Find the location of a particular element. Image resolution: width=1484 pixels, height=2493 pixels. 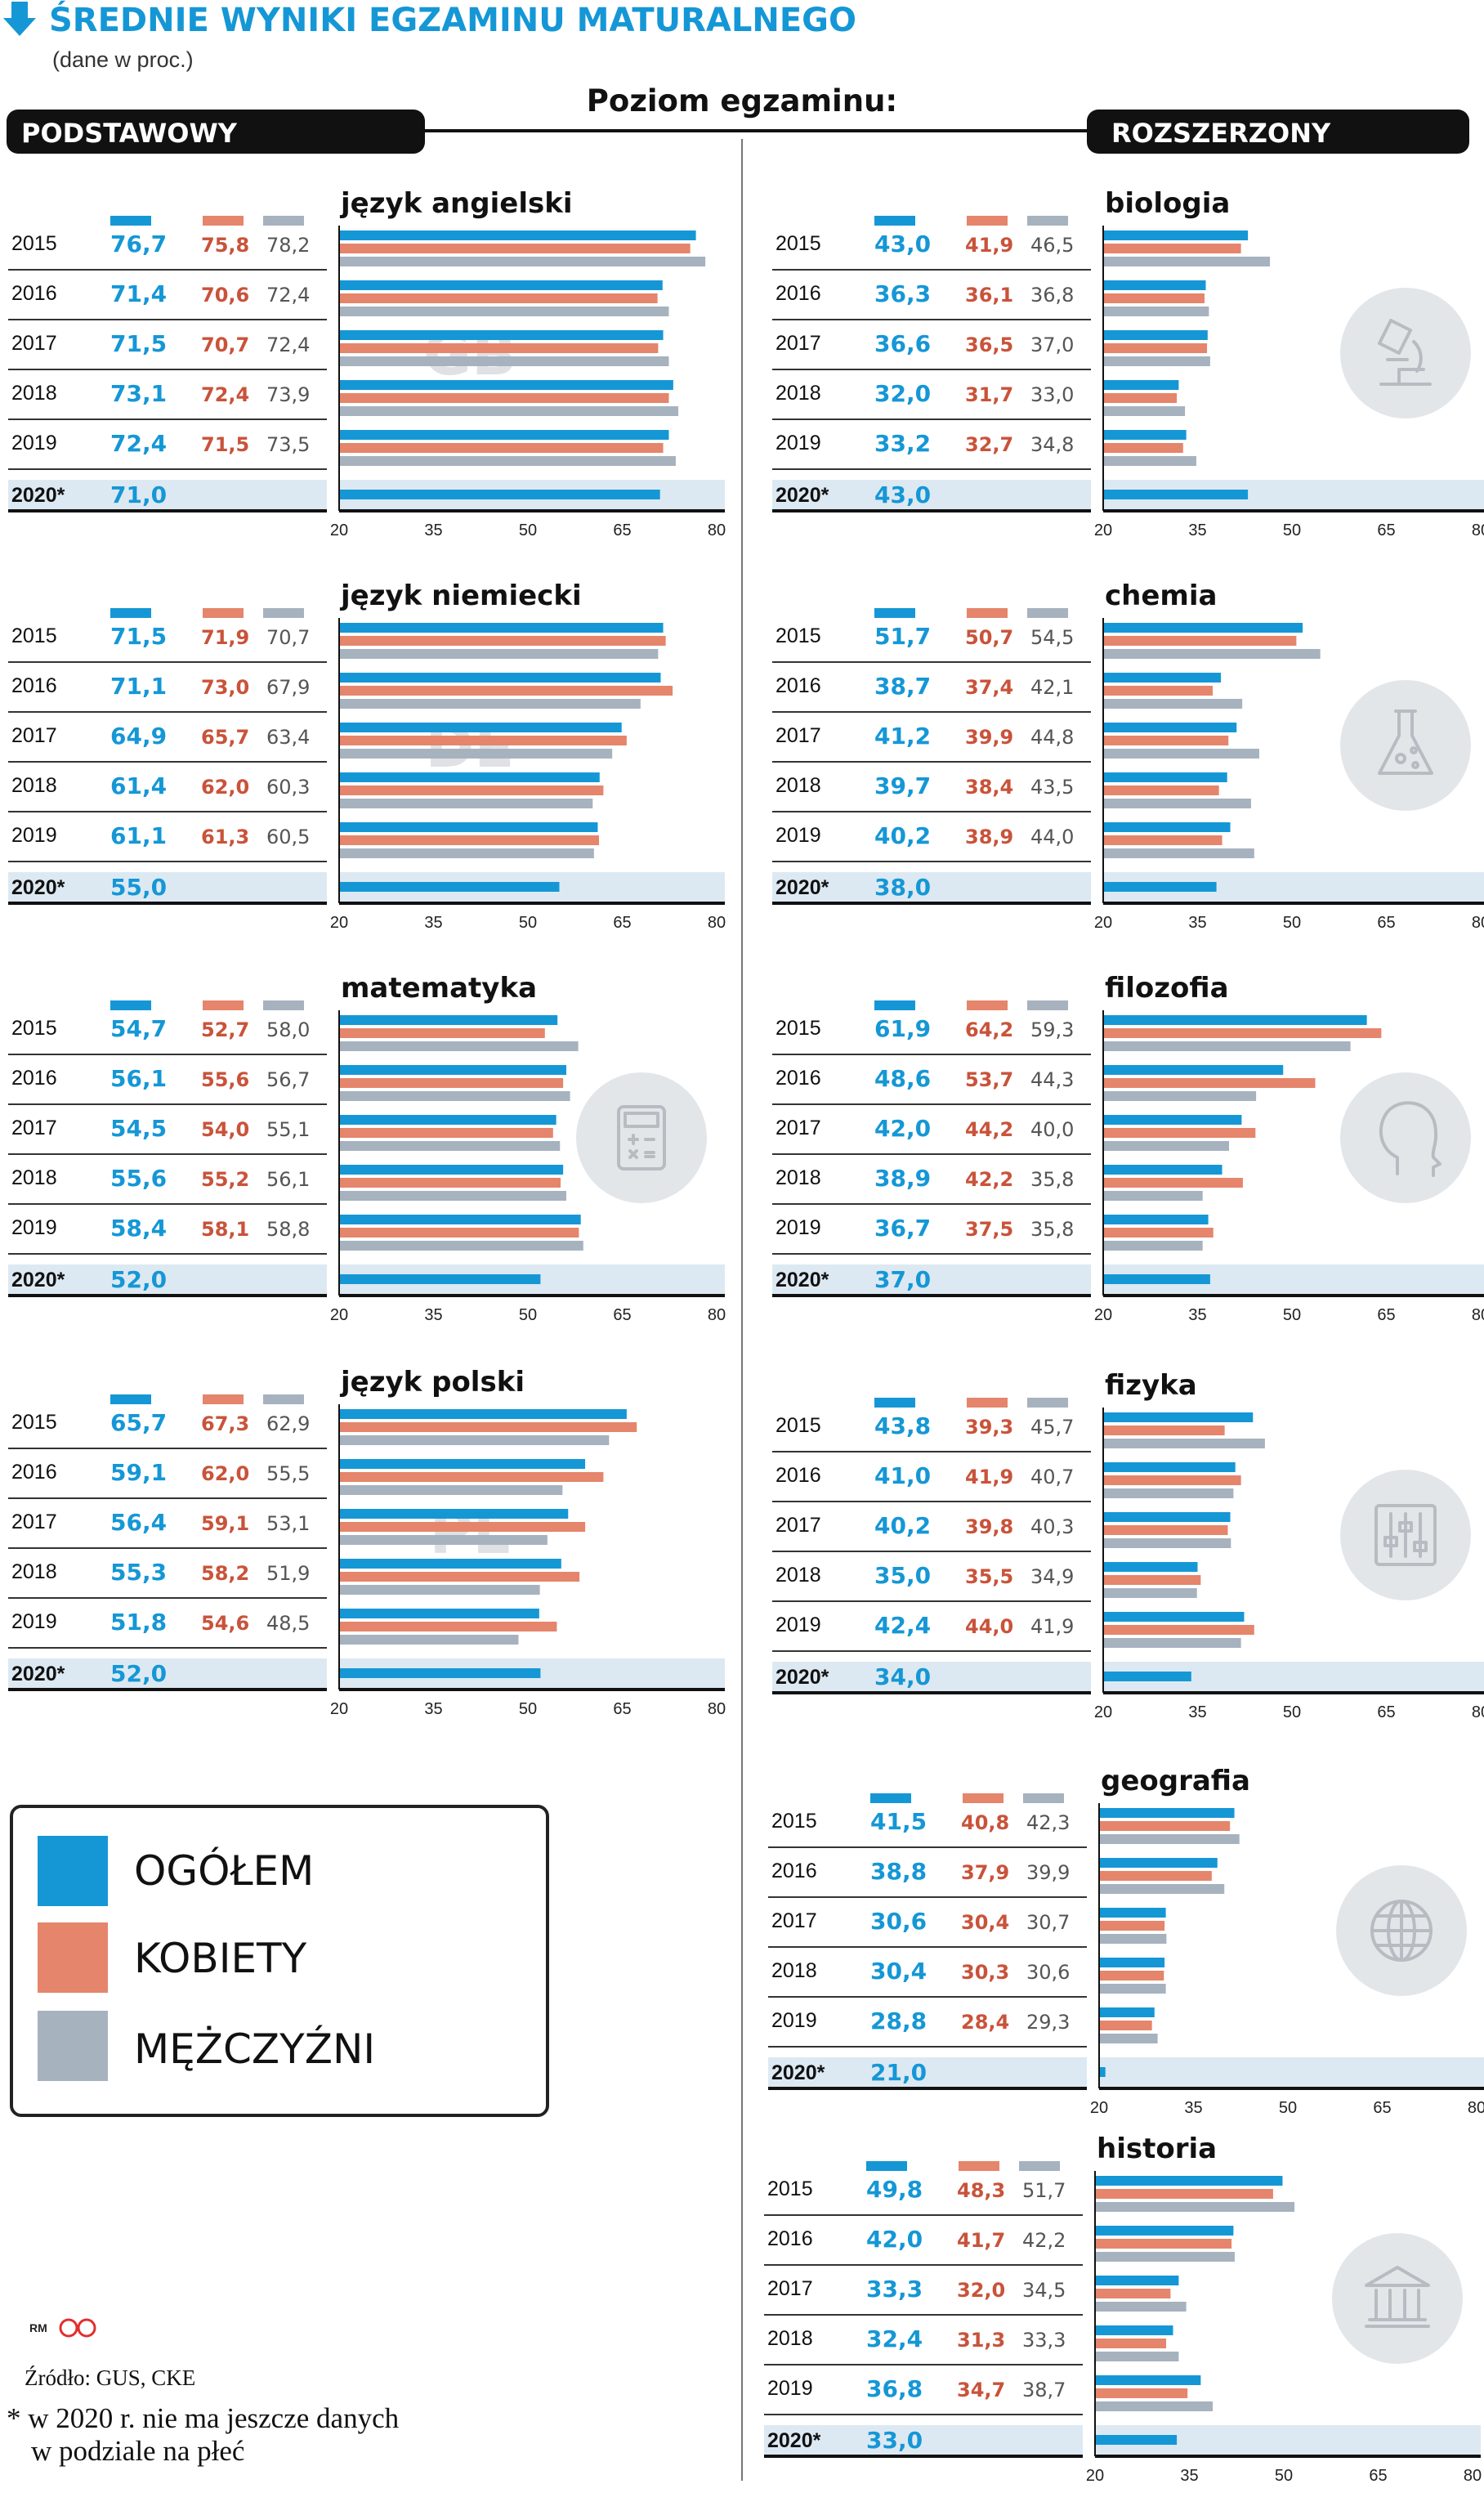

value-ogolem: 35,0 is located at coordinates (903, 1575).